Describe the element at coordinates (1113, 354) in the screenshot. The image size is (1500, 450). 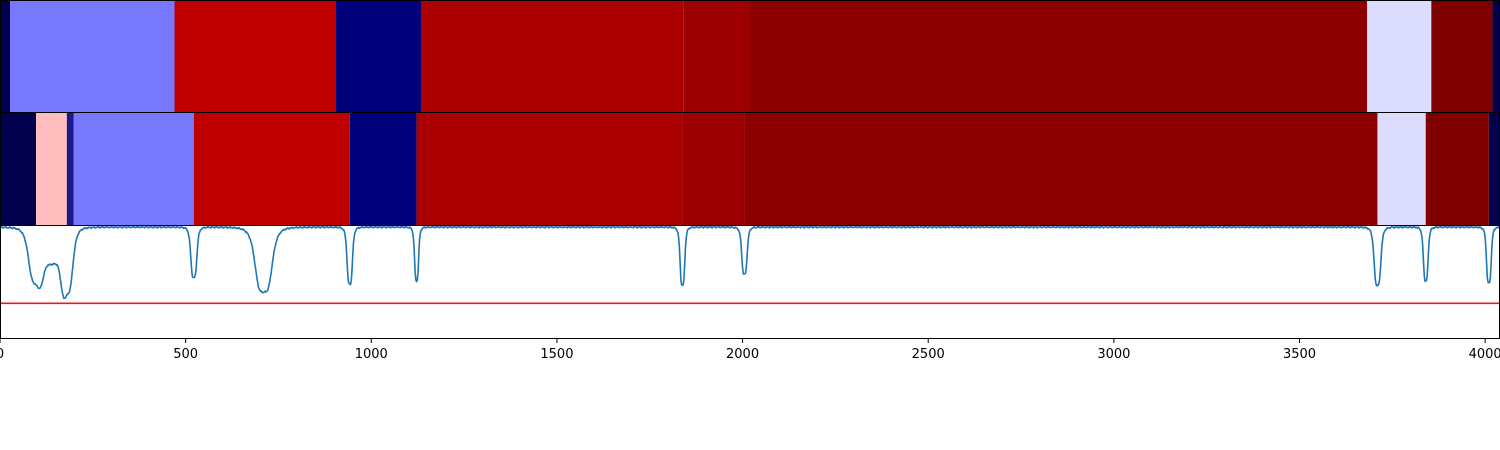
I see `x-tick-label-3000: 3000` at that location.